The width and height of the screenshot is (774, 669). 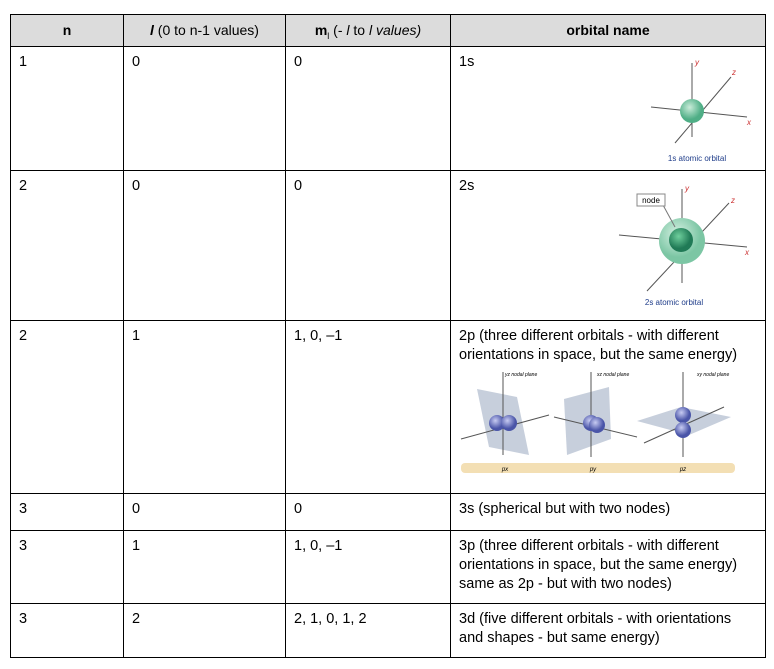 I want to click on header-text: to, so click(x=359, y=30).